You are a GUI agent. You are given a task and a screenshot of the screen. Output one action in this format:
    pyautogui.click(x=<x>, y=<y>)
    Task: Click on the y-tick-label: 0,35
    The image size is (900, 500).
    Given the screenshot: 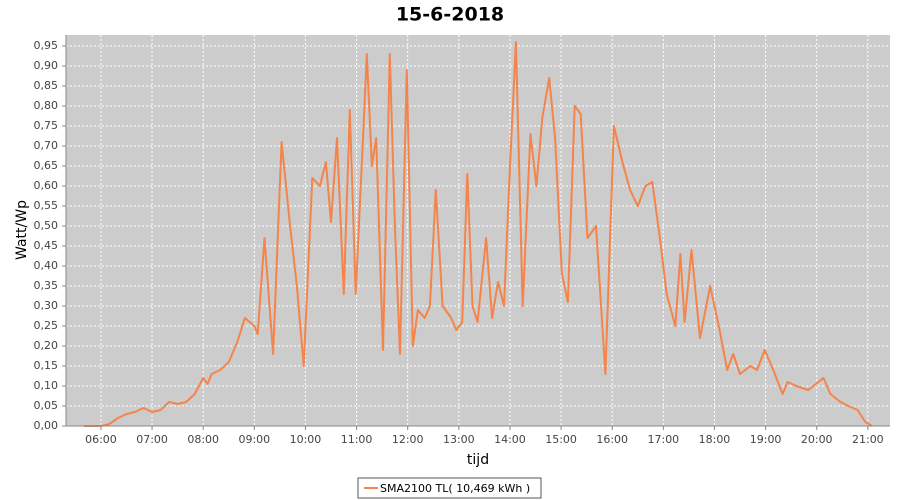 What is the action you would take?
    pyautogui.click(x=46, y=285)
    